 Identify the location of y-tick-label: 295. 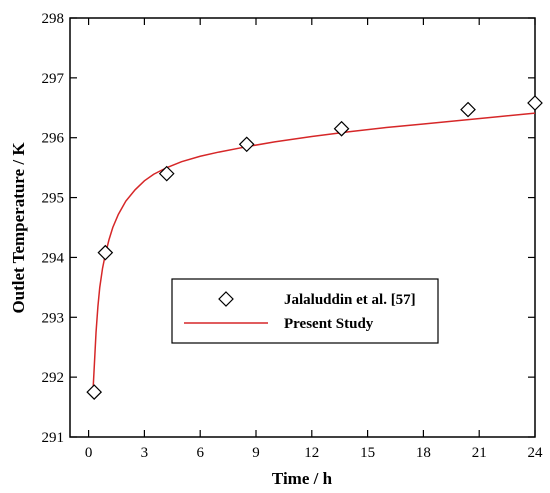
(53, 199).